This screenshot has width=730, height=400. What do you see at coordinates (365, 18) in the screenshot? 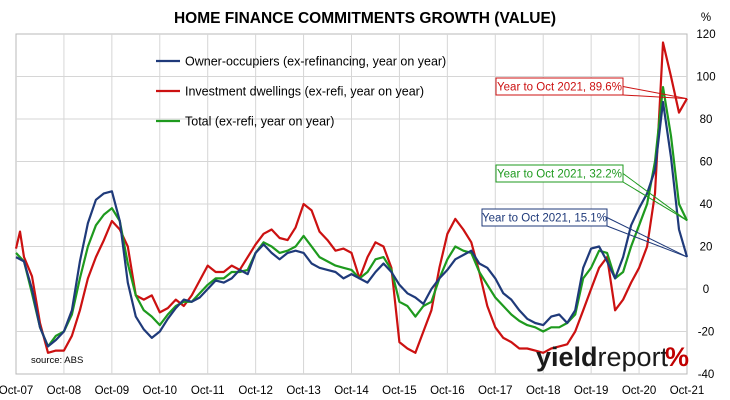
I see `chart-title: HOME FINANCE COMMITMENTS GROWTH (VALUE)` at bounding box center [365, 18].